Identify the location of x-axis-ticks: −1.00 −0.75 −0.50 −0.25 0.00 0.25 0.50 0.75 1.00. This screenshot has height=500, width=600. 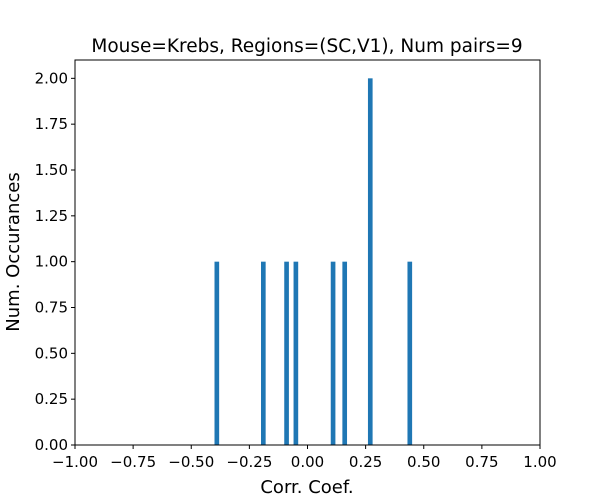
(304, 458).